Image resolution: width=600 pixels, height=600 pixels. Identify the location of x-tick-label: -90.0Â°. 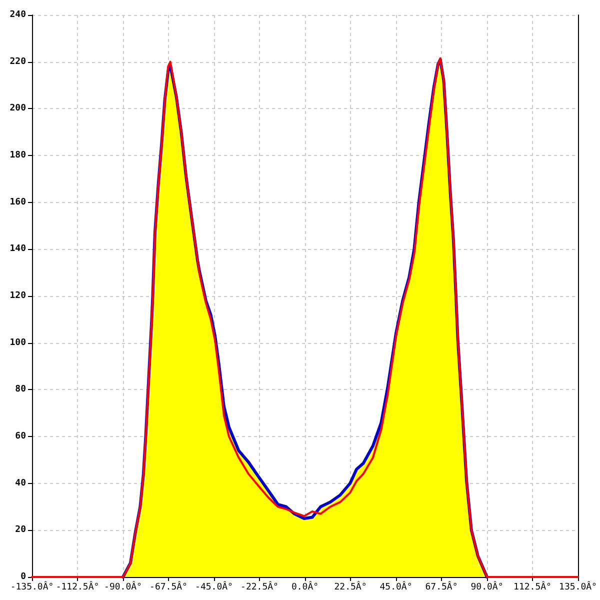
(123, 586).